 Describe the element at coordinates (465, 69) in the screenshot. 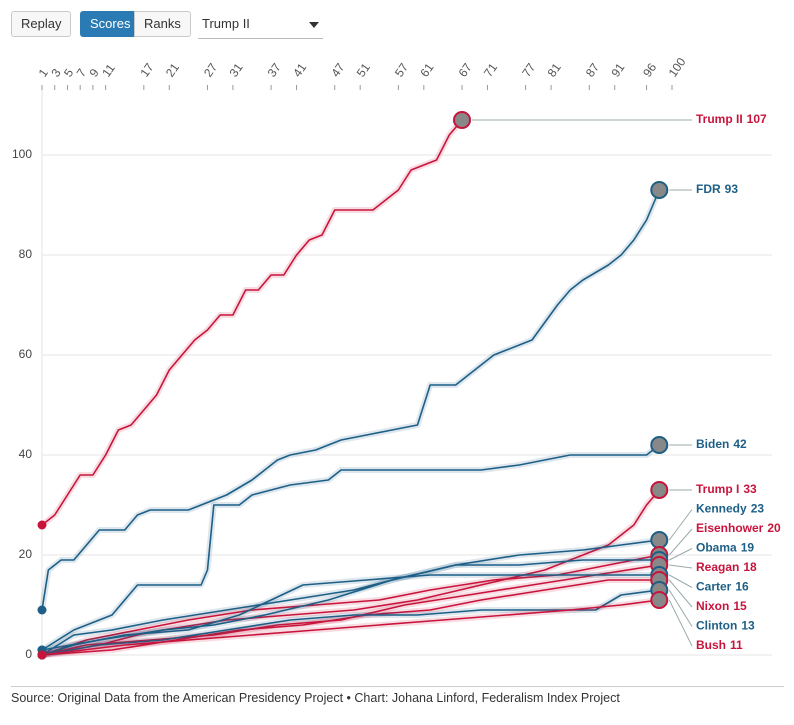

I see `x-tick-label: 67` at that location.